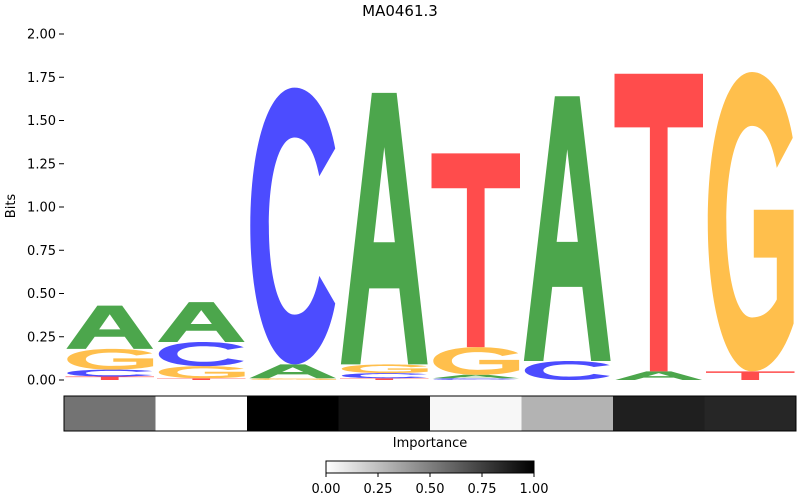 The height and width of the screenshot is (500, 800). What do you see at coordinates (41, 251) in the screenshot?
I see `y-tick-label: 0.75` at bounding box center [41, 251].